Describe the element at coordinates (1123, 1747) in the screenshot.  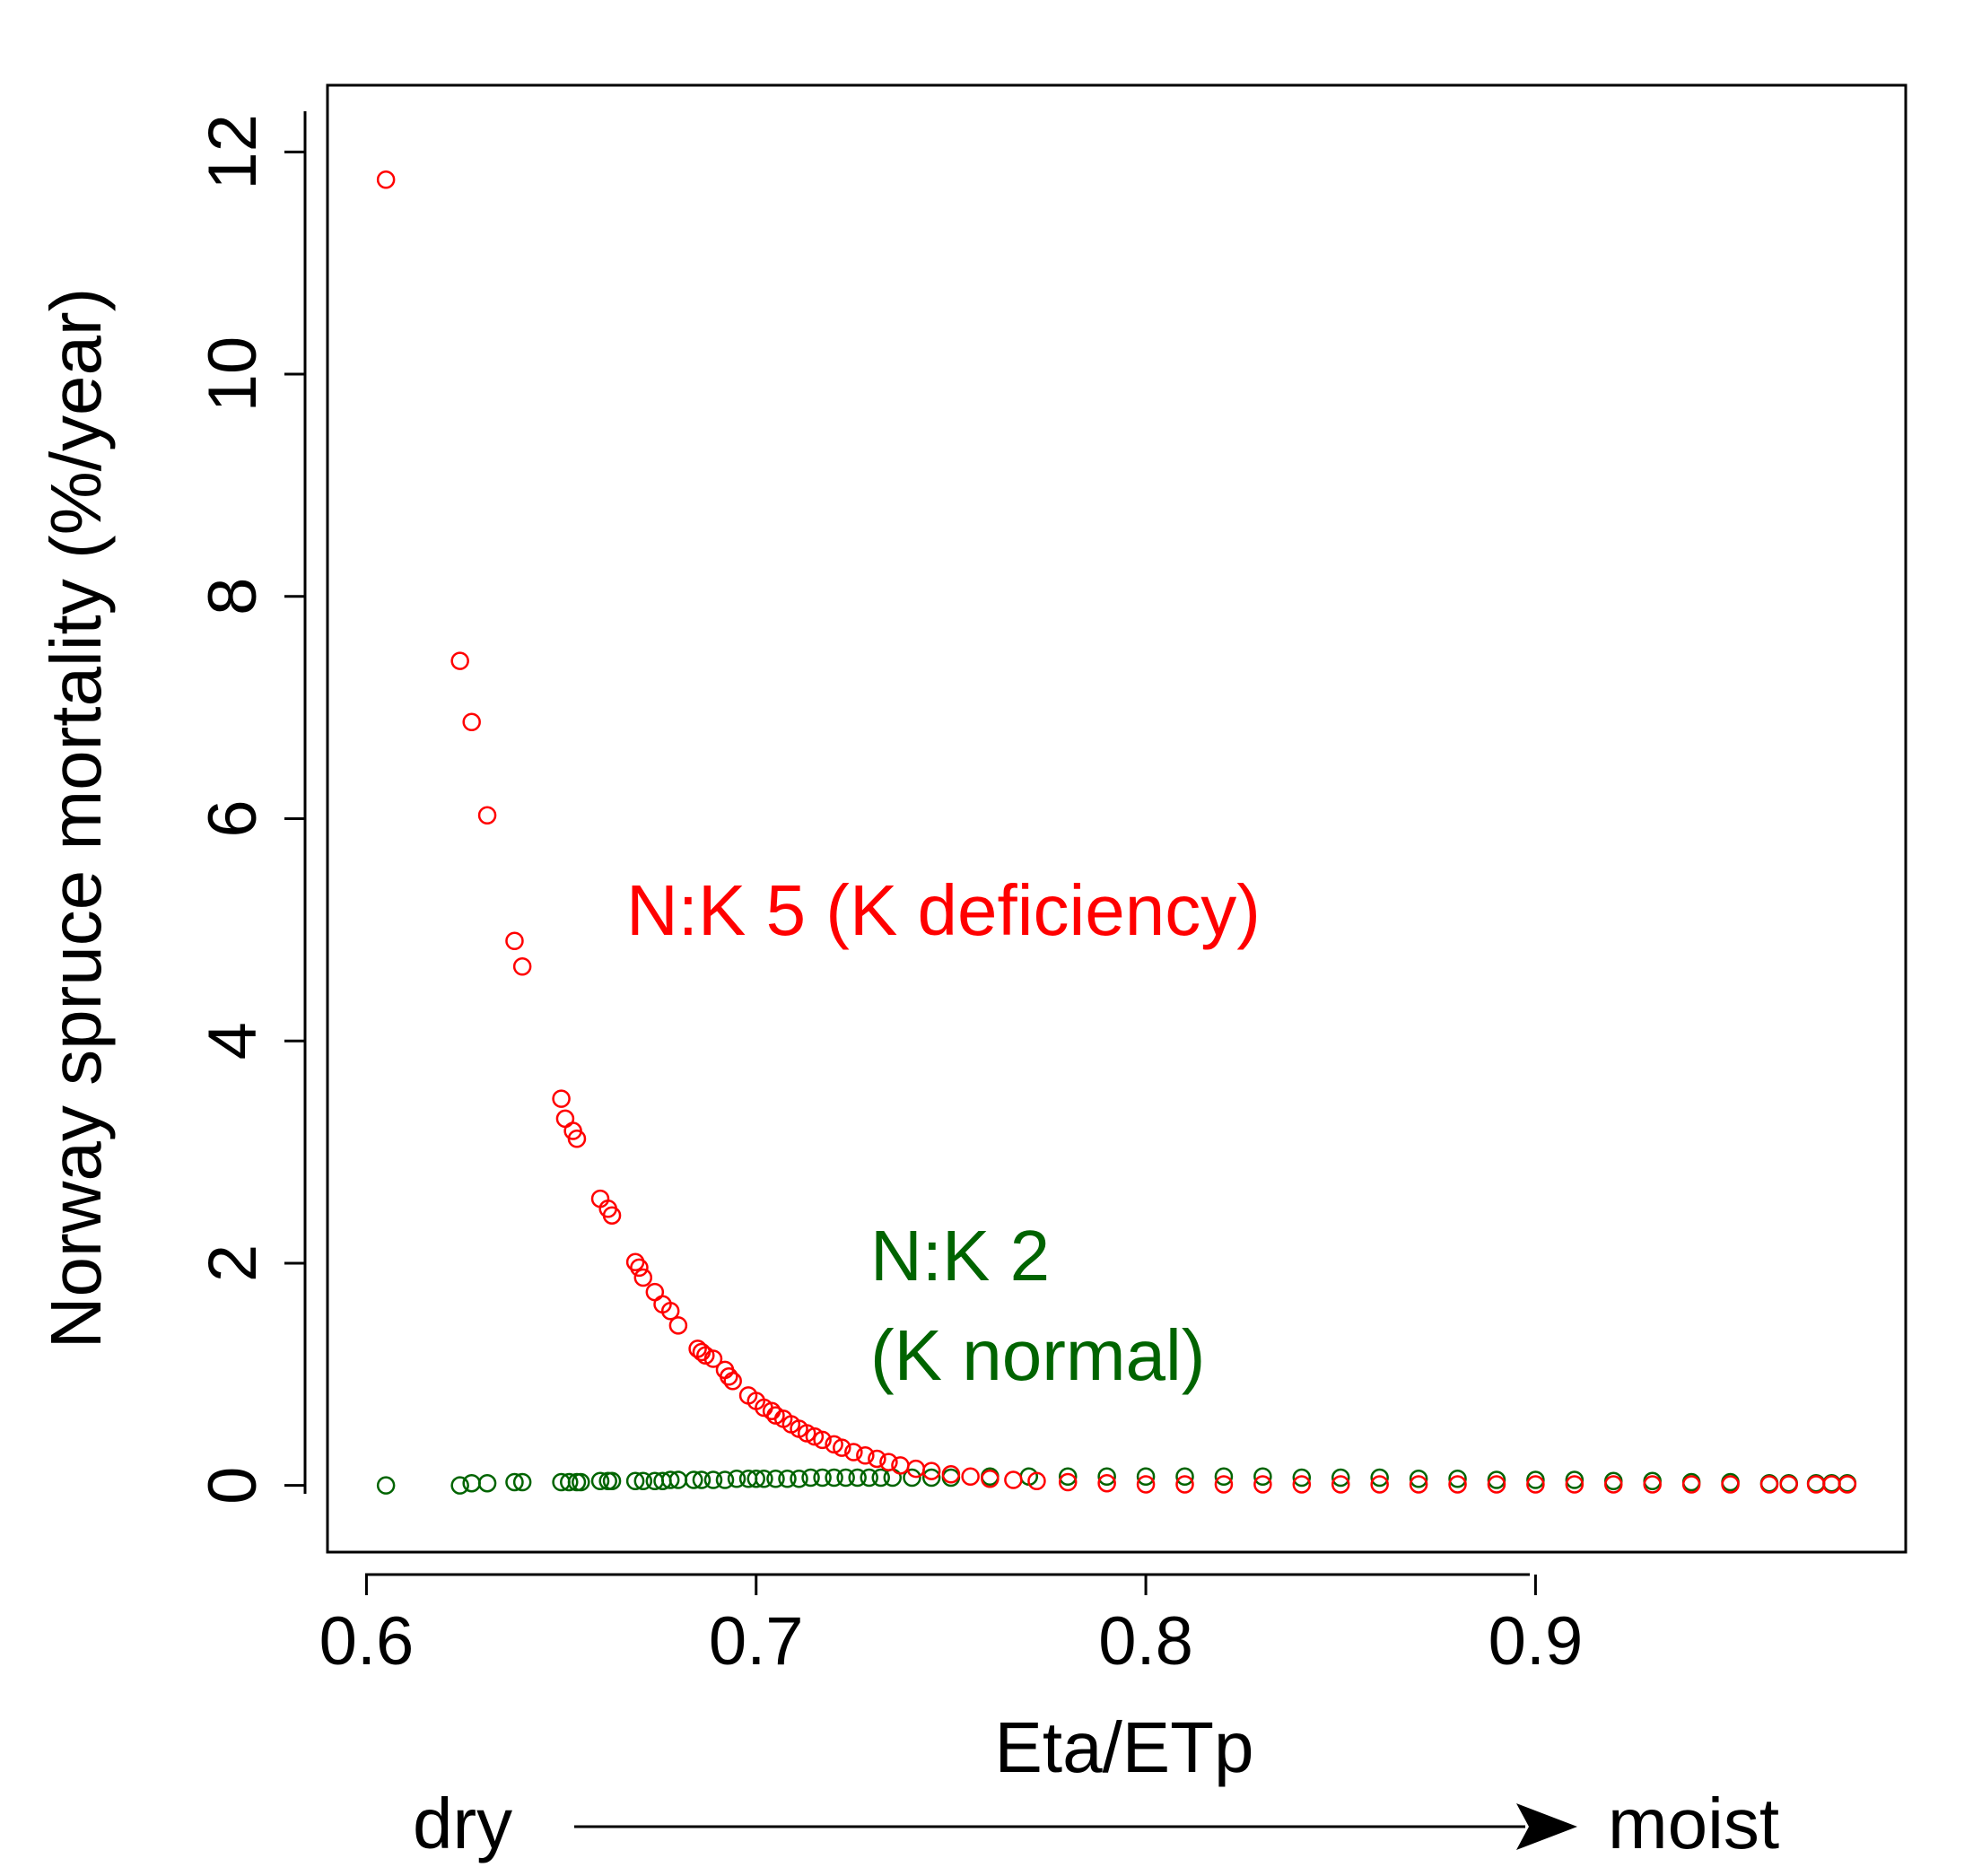
I see `x-axis-title: Eta/ETp` at that location.